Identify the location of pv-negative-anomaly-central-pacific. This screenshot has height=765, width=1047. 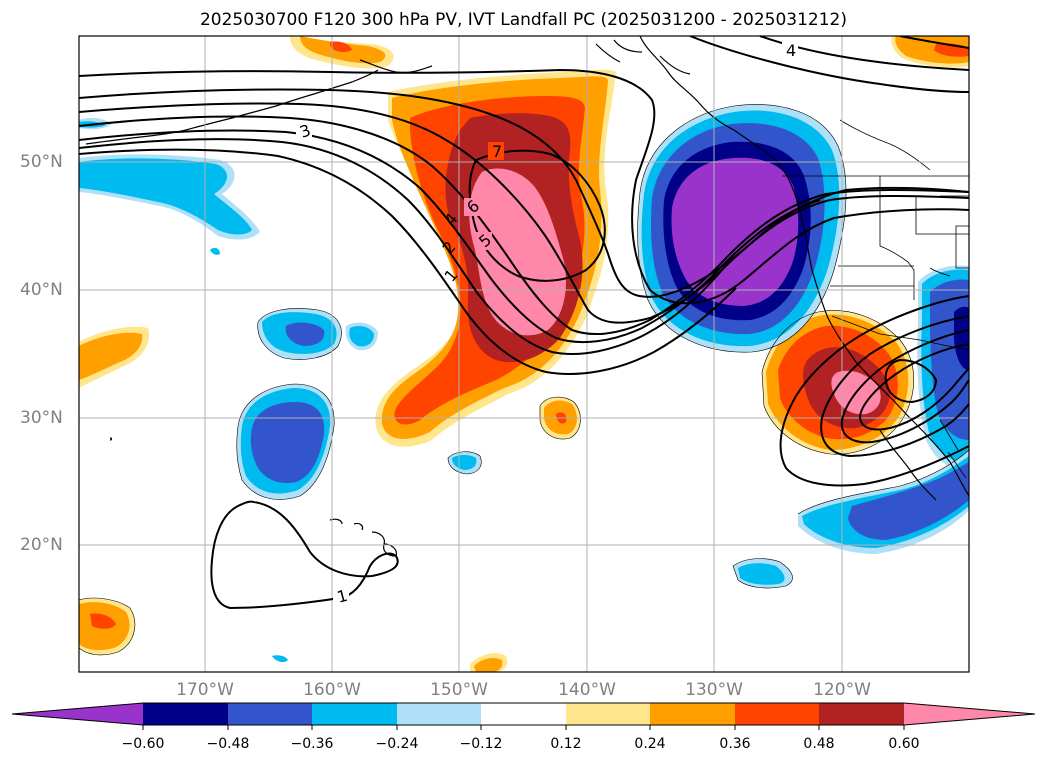
(346, 455).